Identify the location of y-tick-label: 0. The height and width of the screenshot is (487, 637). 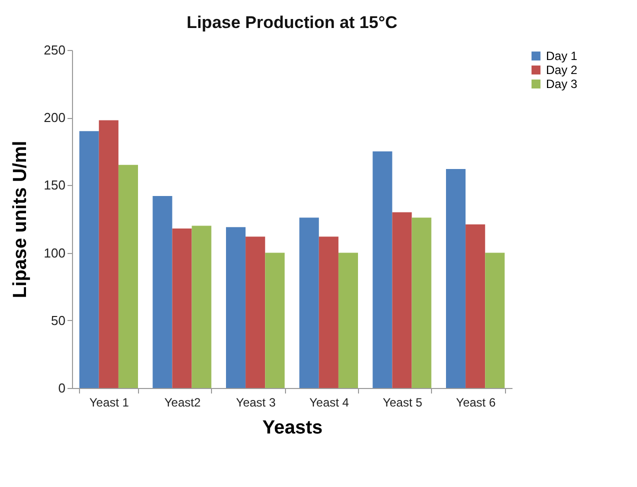
(62, 388).